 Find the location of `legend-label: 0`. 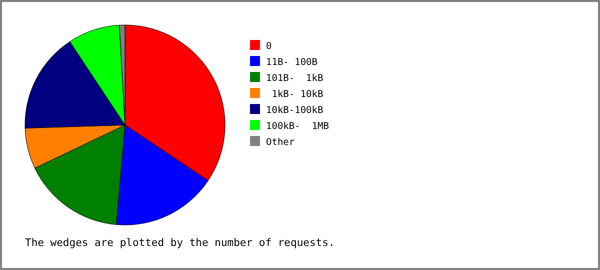

legend-label: 0 is located at coordinates (269, 46).